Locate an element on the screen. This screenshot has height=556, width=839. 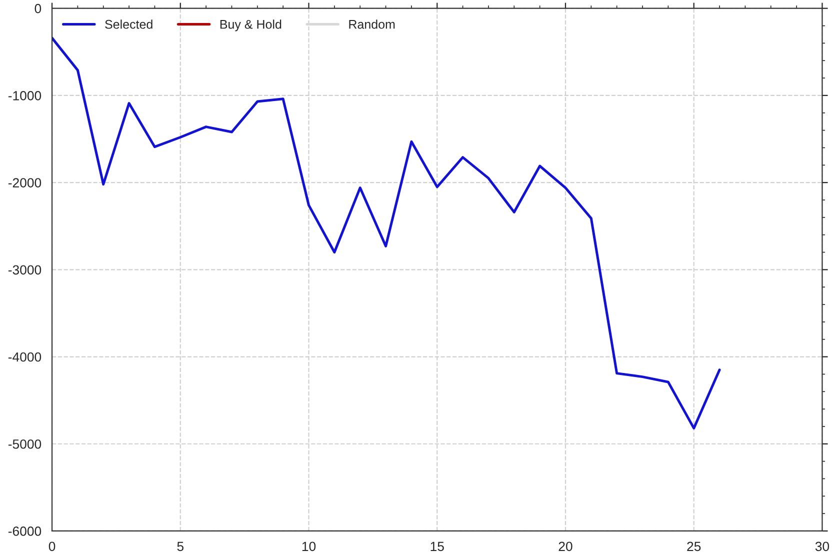
y-tick-label: -6000 is located at coordinates (25, 531).